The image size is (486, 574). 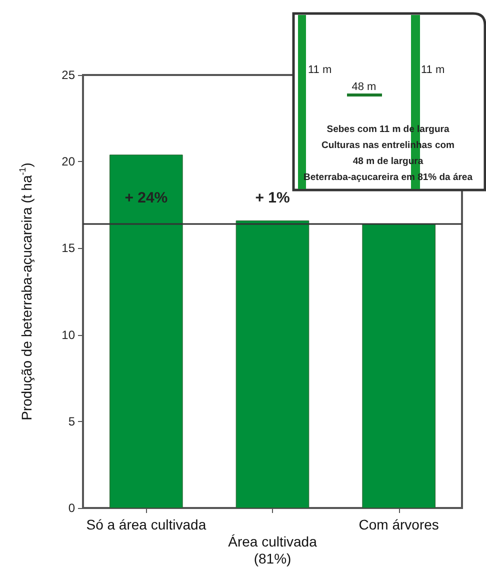 What do you see at coordinates (398, 524) in the screenshot?
I see `x-tick-label: Com árvores` at bounding box center [398, 524].